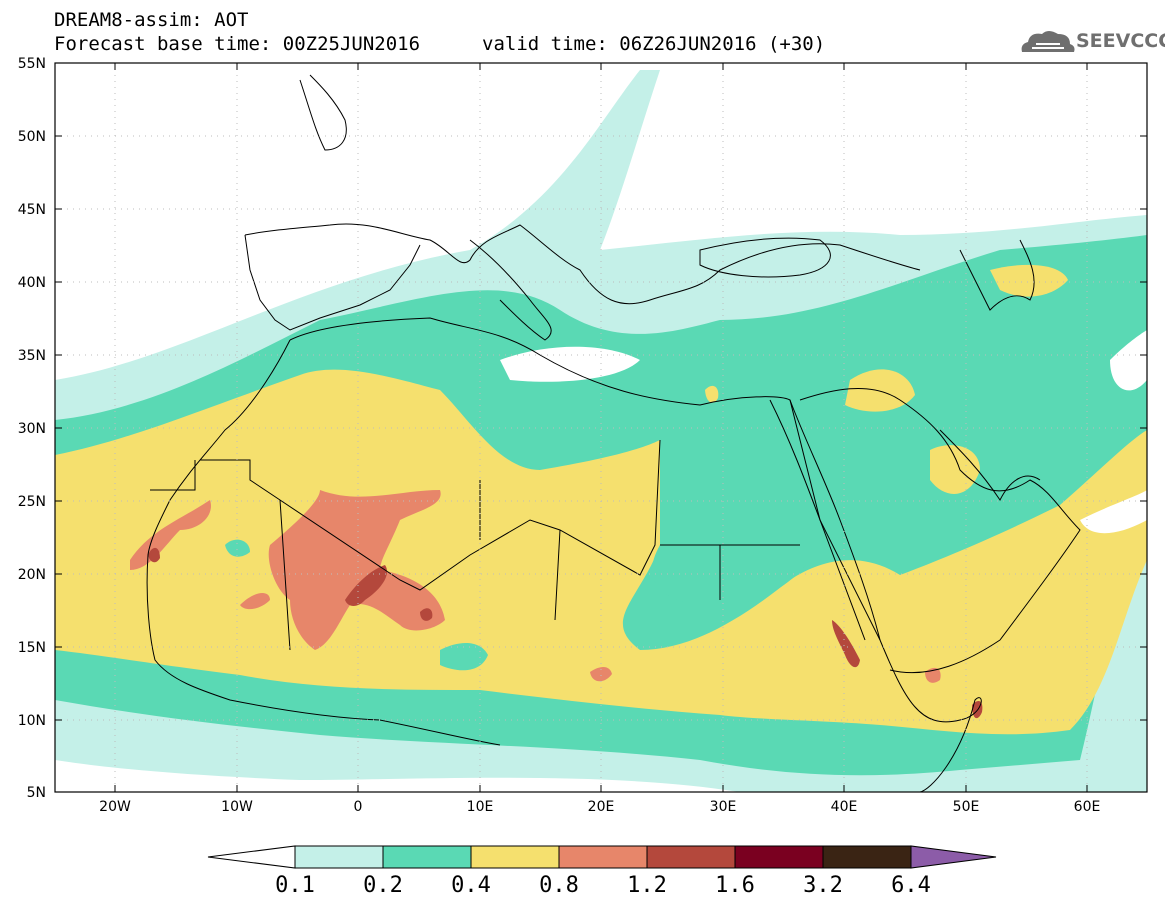 Image resolution: width=1165 pixels, height=905 pixels. What do you see at coordinates (582, 264) in the screenshot?
I see `europe-coastline` at bounding box center [582, 264].